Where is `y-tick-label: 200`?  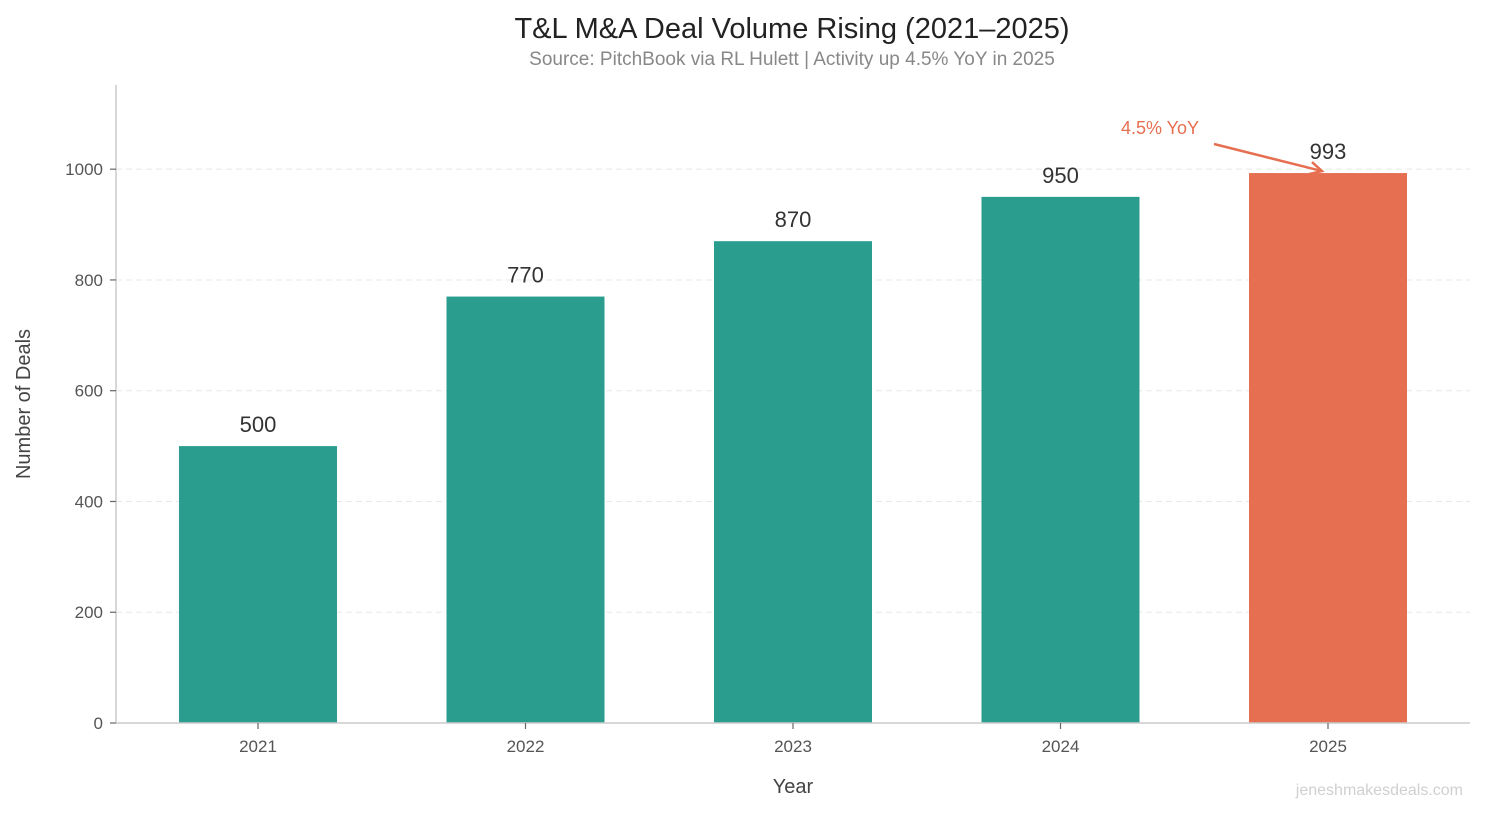
y-tick-label: 200 is located at coordinates (89, 612).